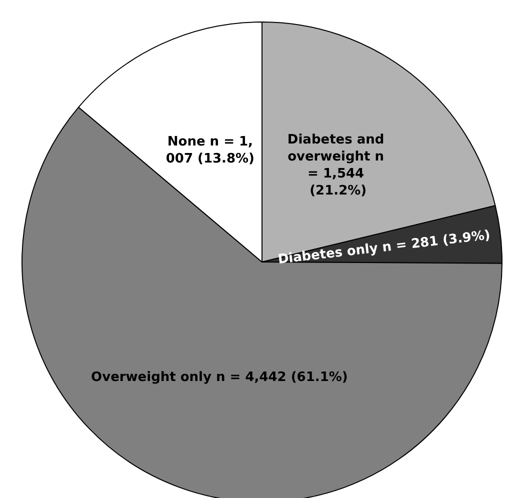  I want to click on slice-label: Diabetes only n = 281 (3.9%), so click(384, 248).